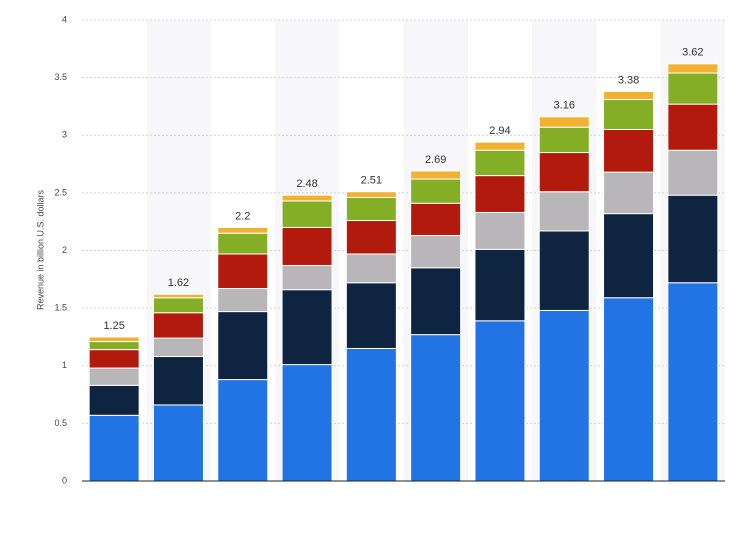 The image size is (754, 560). Describe the element at coordinates (564, 106) in the screenshot. I see `total-label: 3.16` at that location.